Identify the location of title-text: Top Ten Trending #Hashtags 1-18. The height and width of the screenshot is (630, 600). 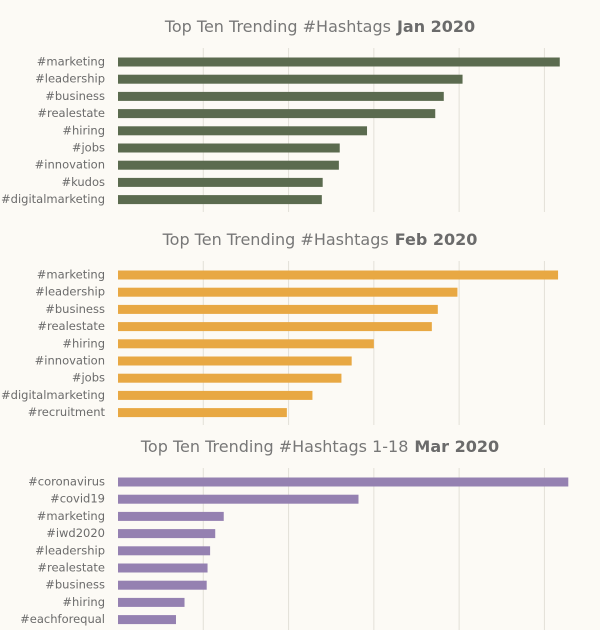
(274, 446).